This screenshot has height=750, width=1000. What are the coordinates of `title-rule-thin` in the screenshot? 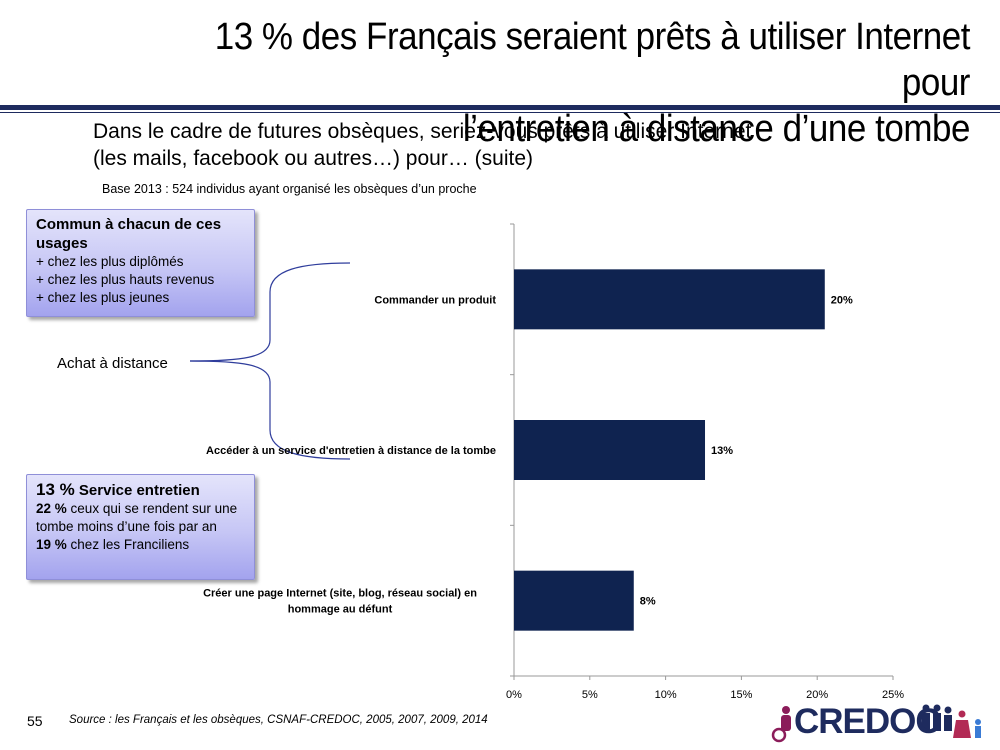 It's located at (500, 112).